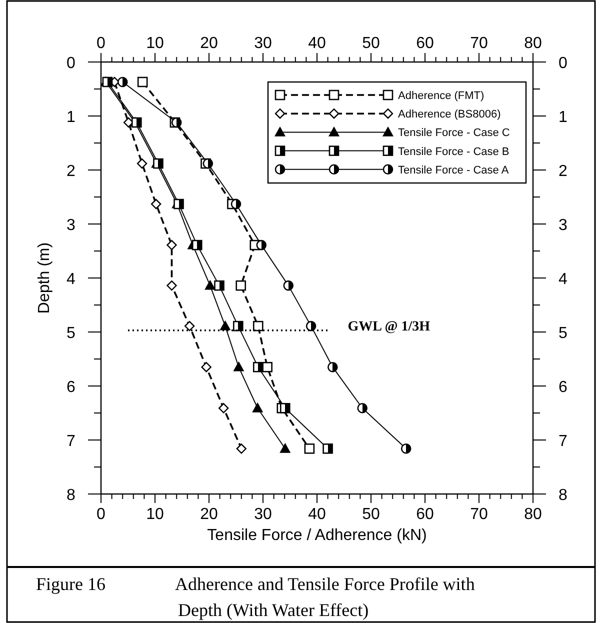  Describe the element at coordinates (209, 43) in the screenshot. I see `x2-tick-label: 20` at that location.